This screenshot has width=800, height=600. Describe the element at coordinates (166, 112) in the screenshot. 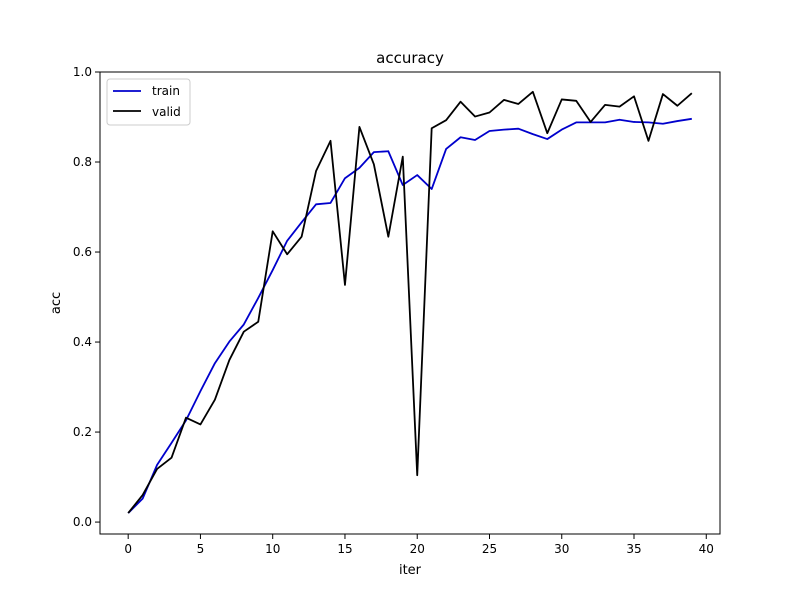

I see `legend-label-valid: valid` at that location.